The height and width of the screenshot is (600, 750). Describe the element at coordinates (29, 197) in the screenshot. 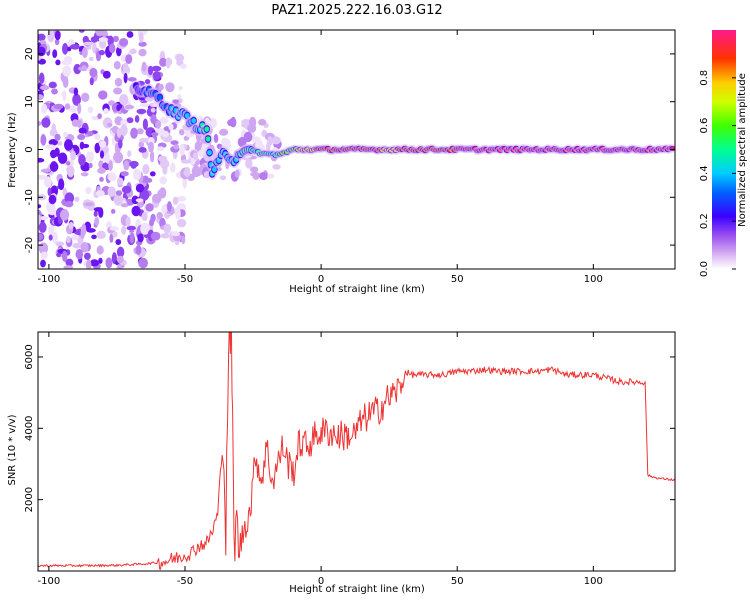

I see `spectrogram-y-tick-label: -10` at that location.